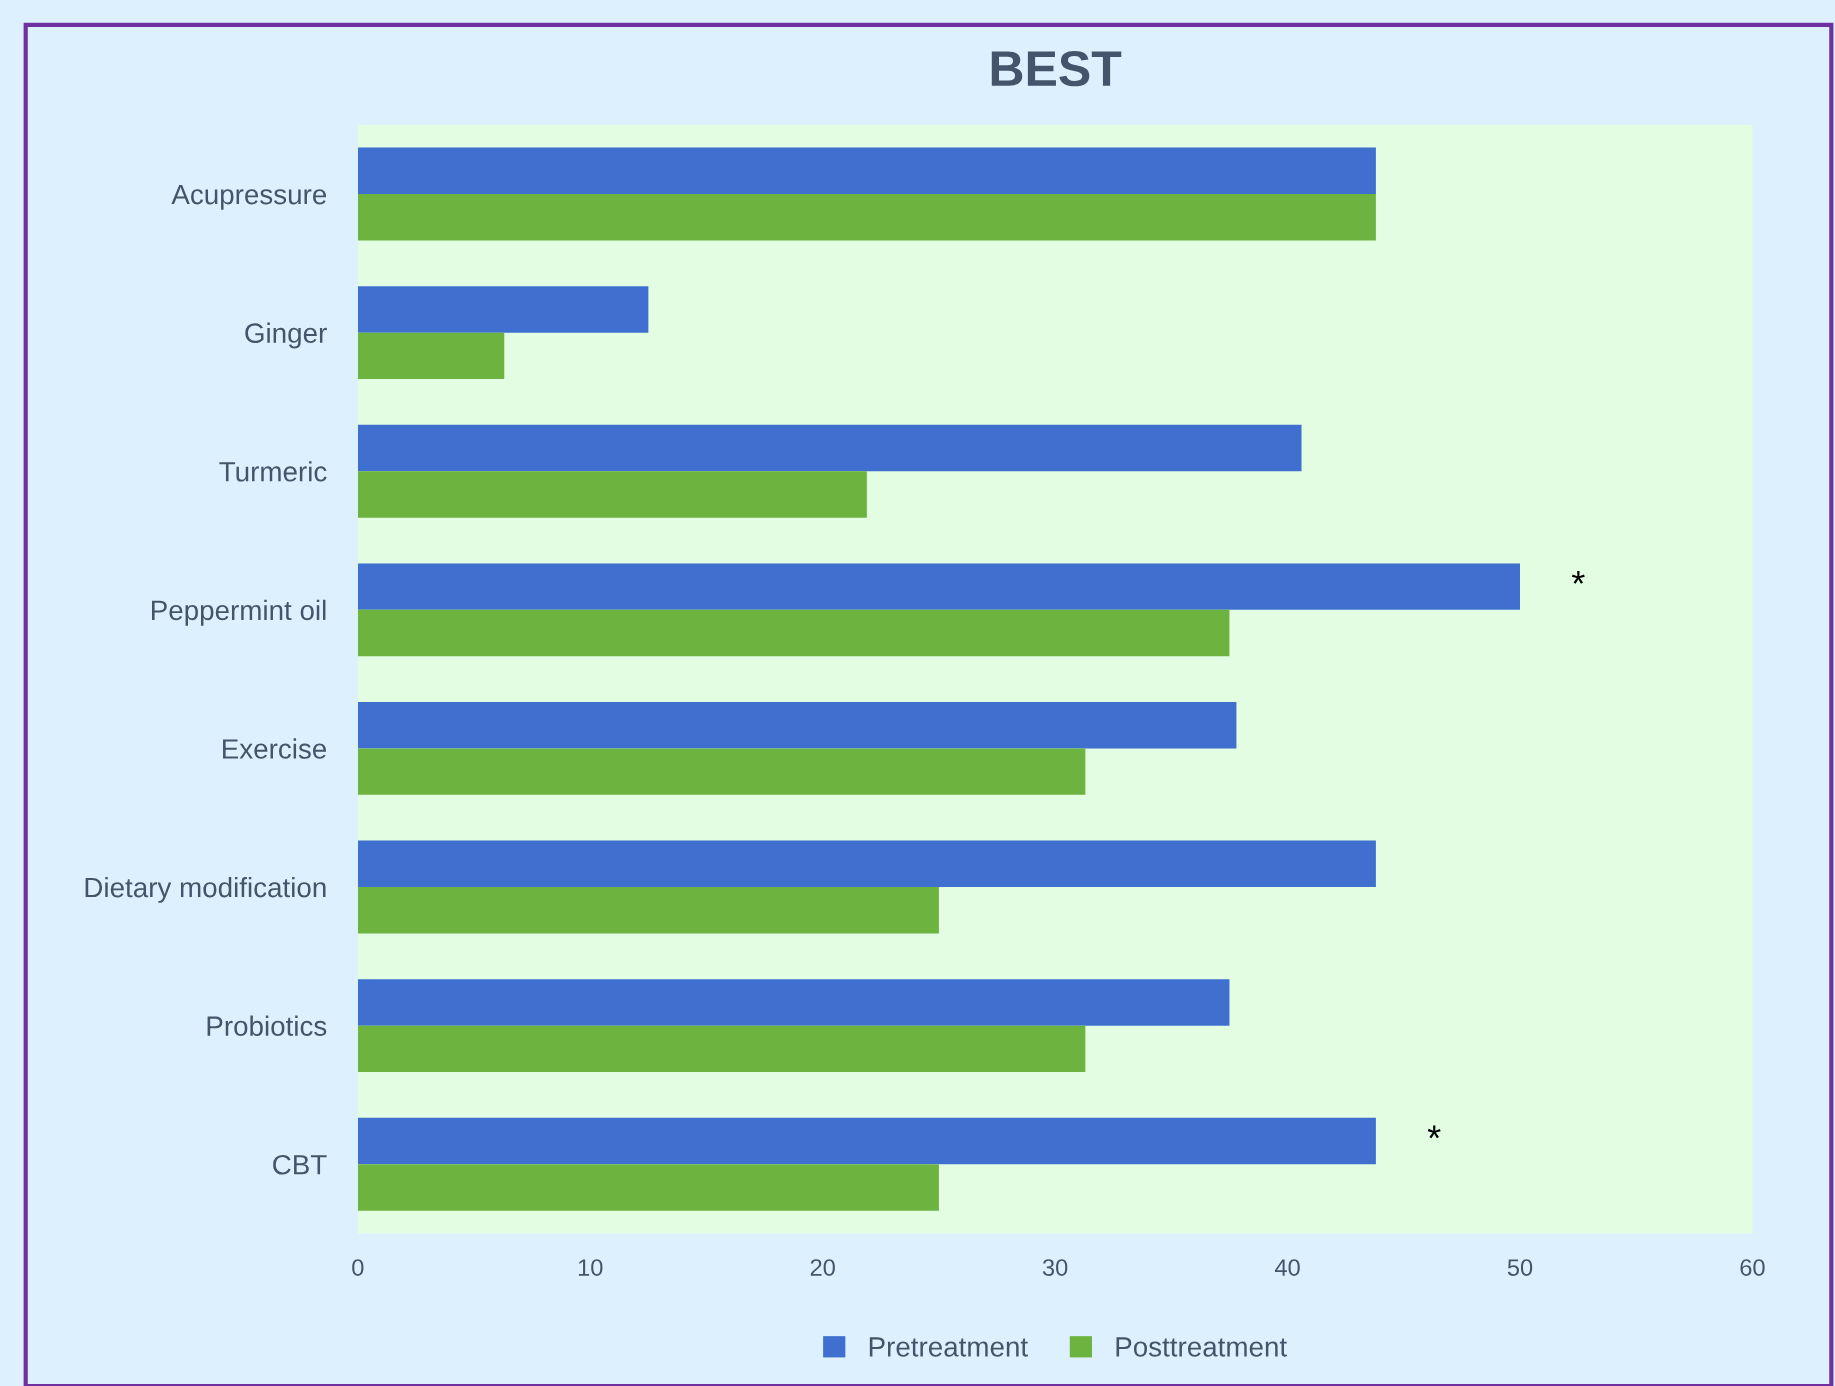 The width and height of the screenshot is (1835, 1386). I want to click on x-tick-label: 10, so click(590, 1267).